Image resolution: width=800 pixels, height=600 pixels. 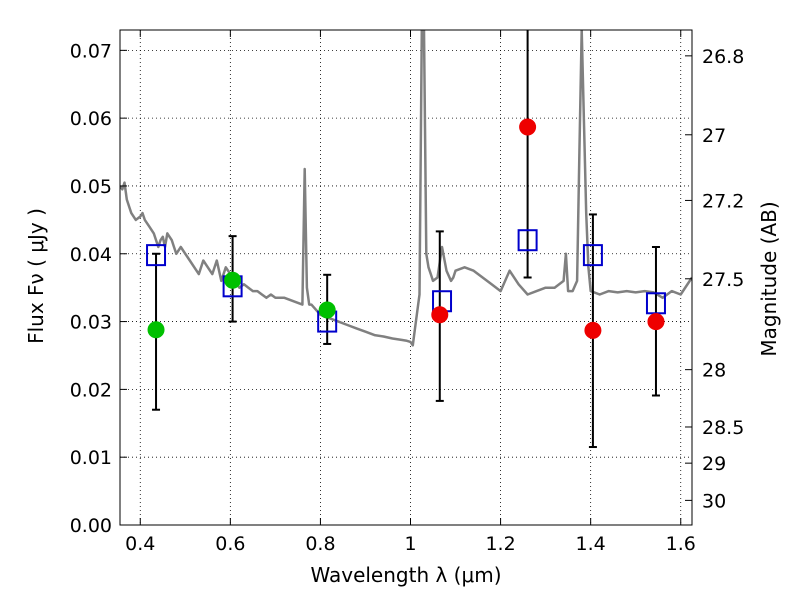 I want to click on x-tick-label: 1, so click(x=410, y=544).